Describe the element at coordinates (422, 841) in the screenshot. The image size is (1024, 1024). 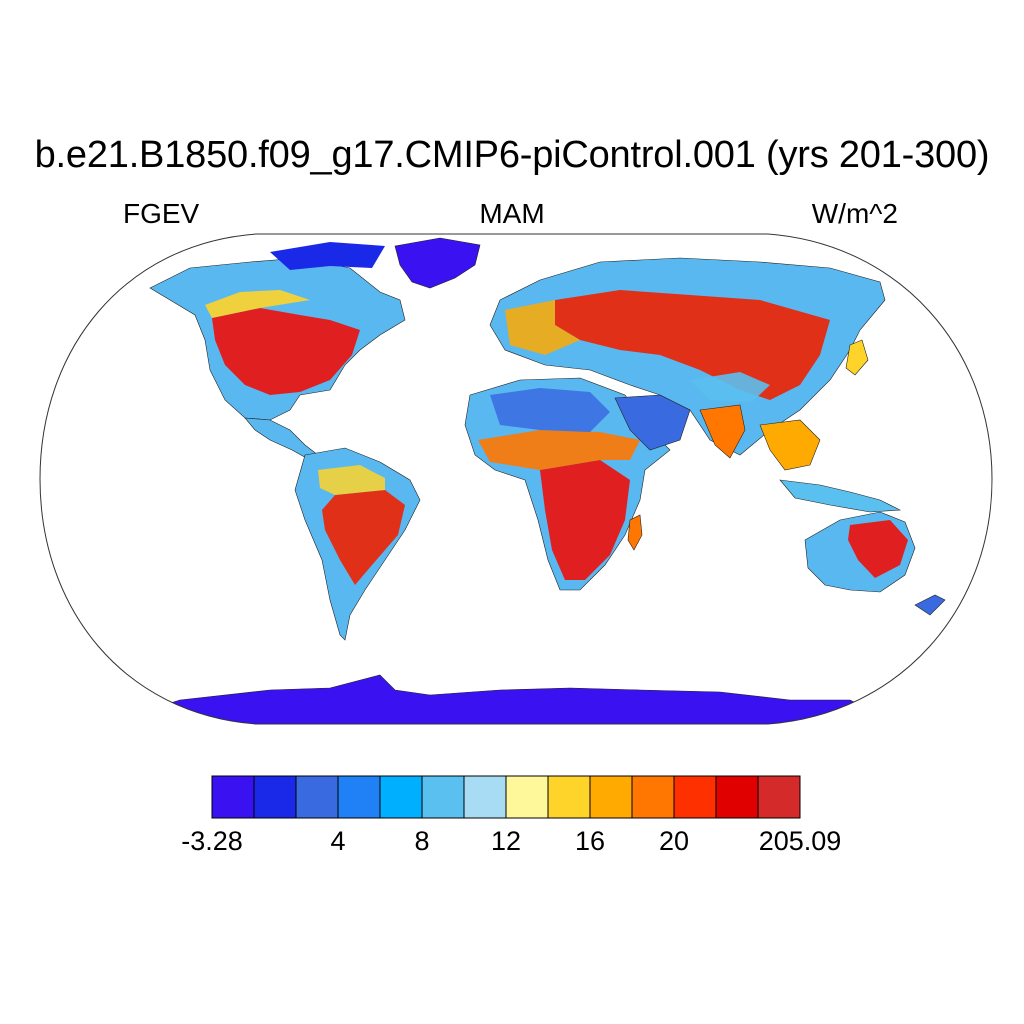
I see `colorbar-tick-label: 8` at that location.